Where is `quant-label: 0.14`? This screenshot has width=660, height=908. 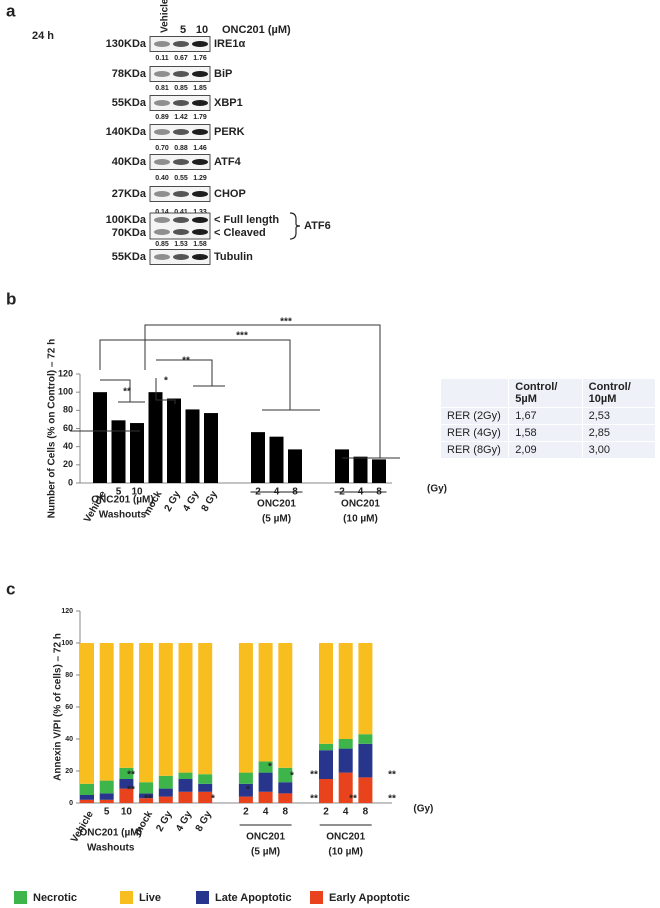 quant-label: 0.14 is located at coordinates (162, 212).